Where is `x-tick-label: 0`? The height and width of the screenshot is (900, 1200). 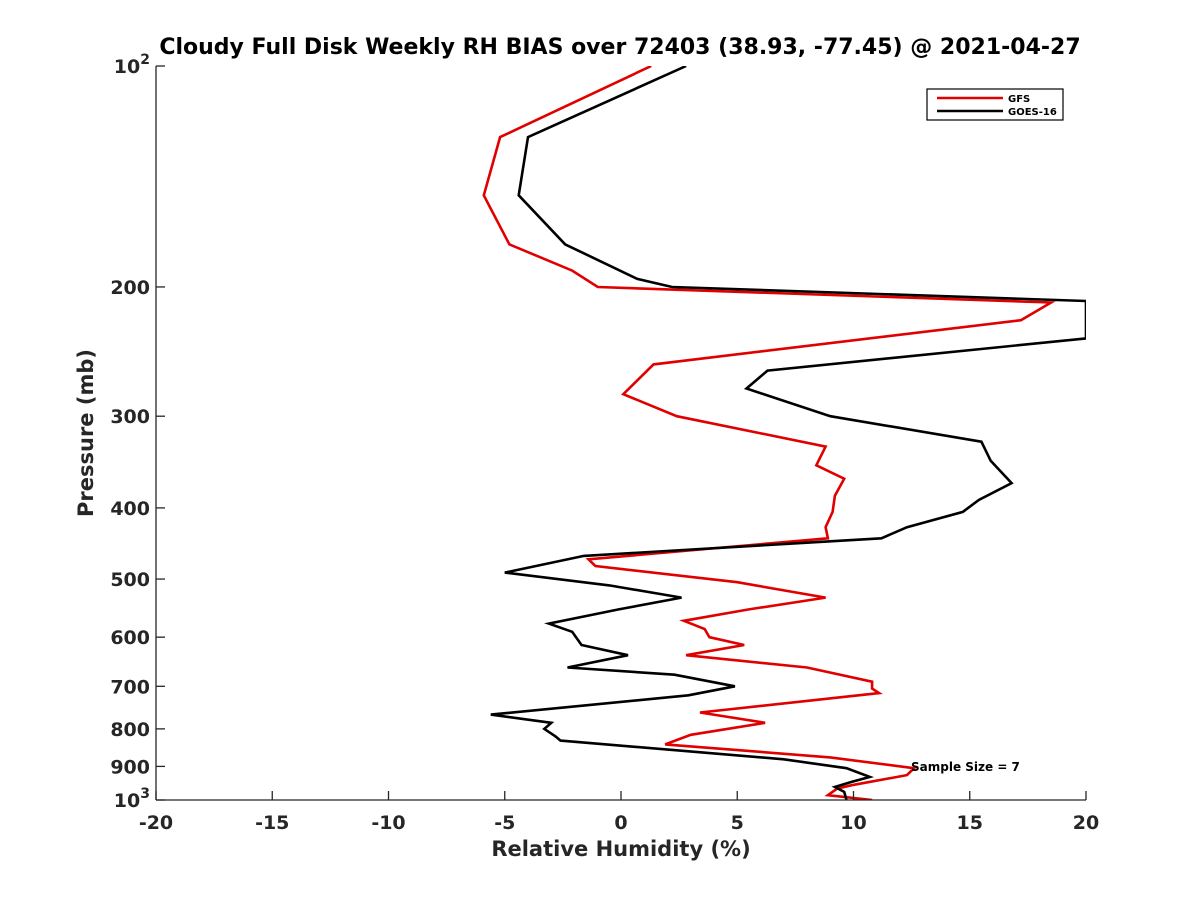
x-tick-label: 0 is located at coordinates (620, 823).